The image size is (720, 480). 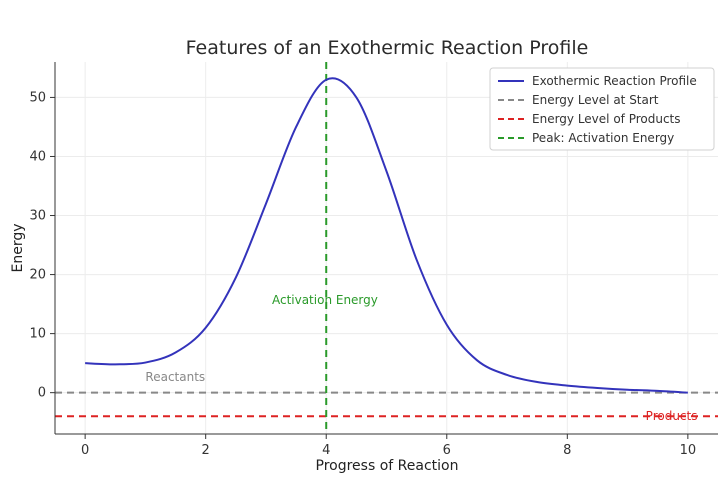 What do you see at coordinates (447, 450) in the screenshot?
I see `x-tick-label: 6` at bounding box center [447, 450].